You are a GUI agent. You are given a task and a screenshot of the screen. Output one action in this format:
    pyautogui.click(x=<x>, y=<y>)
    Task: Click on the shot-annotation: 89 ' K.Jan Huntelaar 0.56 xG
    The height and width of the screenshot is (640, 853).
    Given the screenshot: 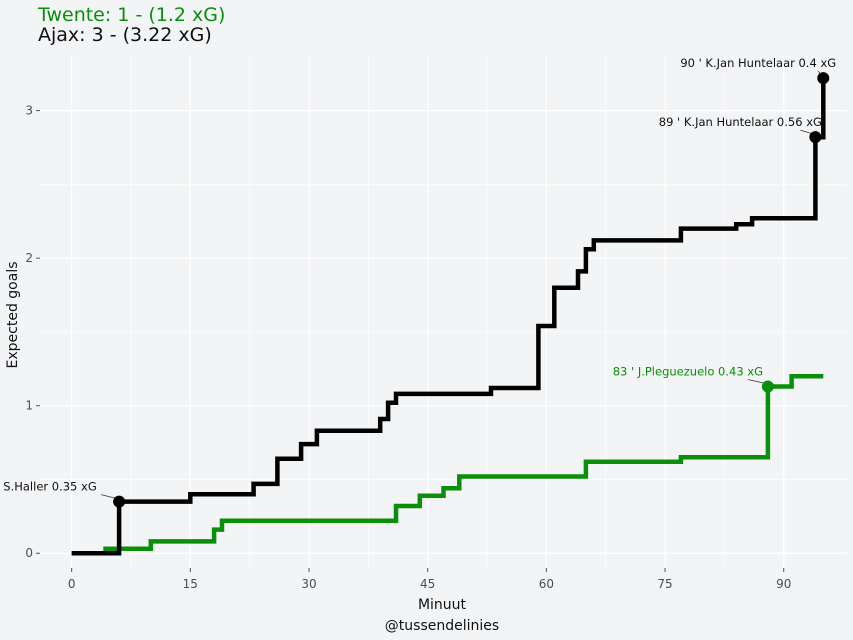 What is the action you would take?
    pyautogui.click(x=740, y=122)
    